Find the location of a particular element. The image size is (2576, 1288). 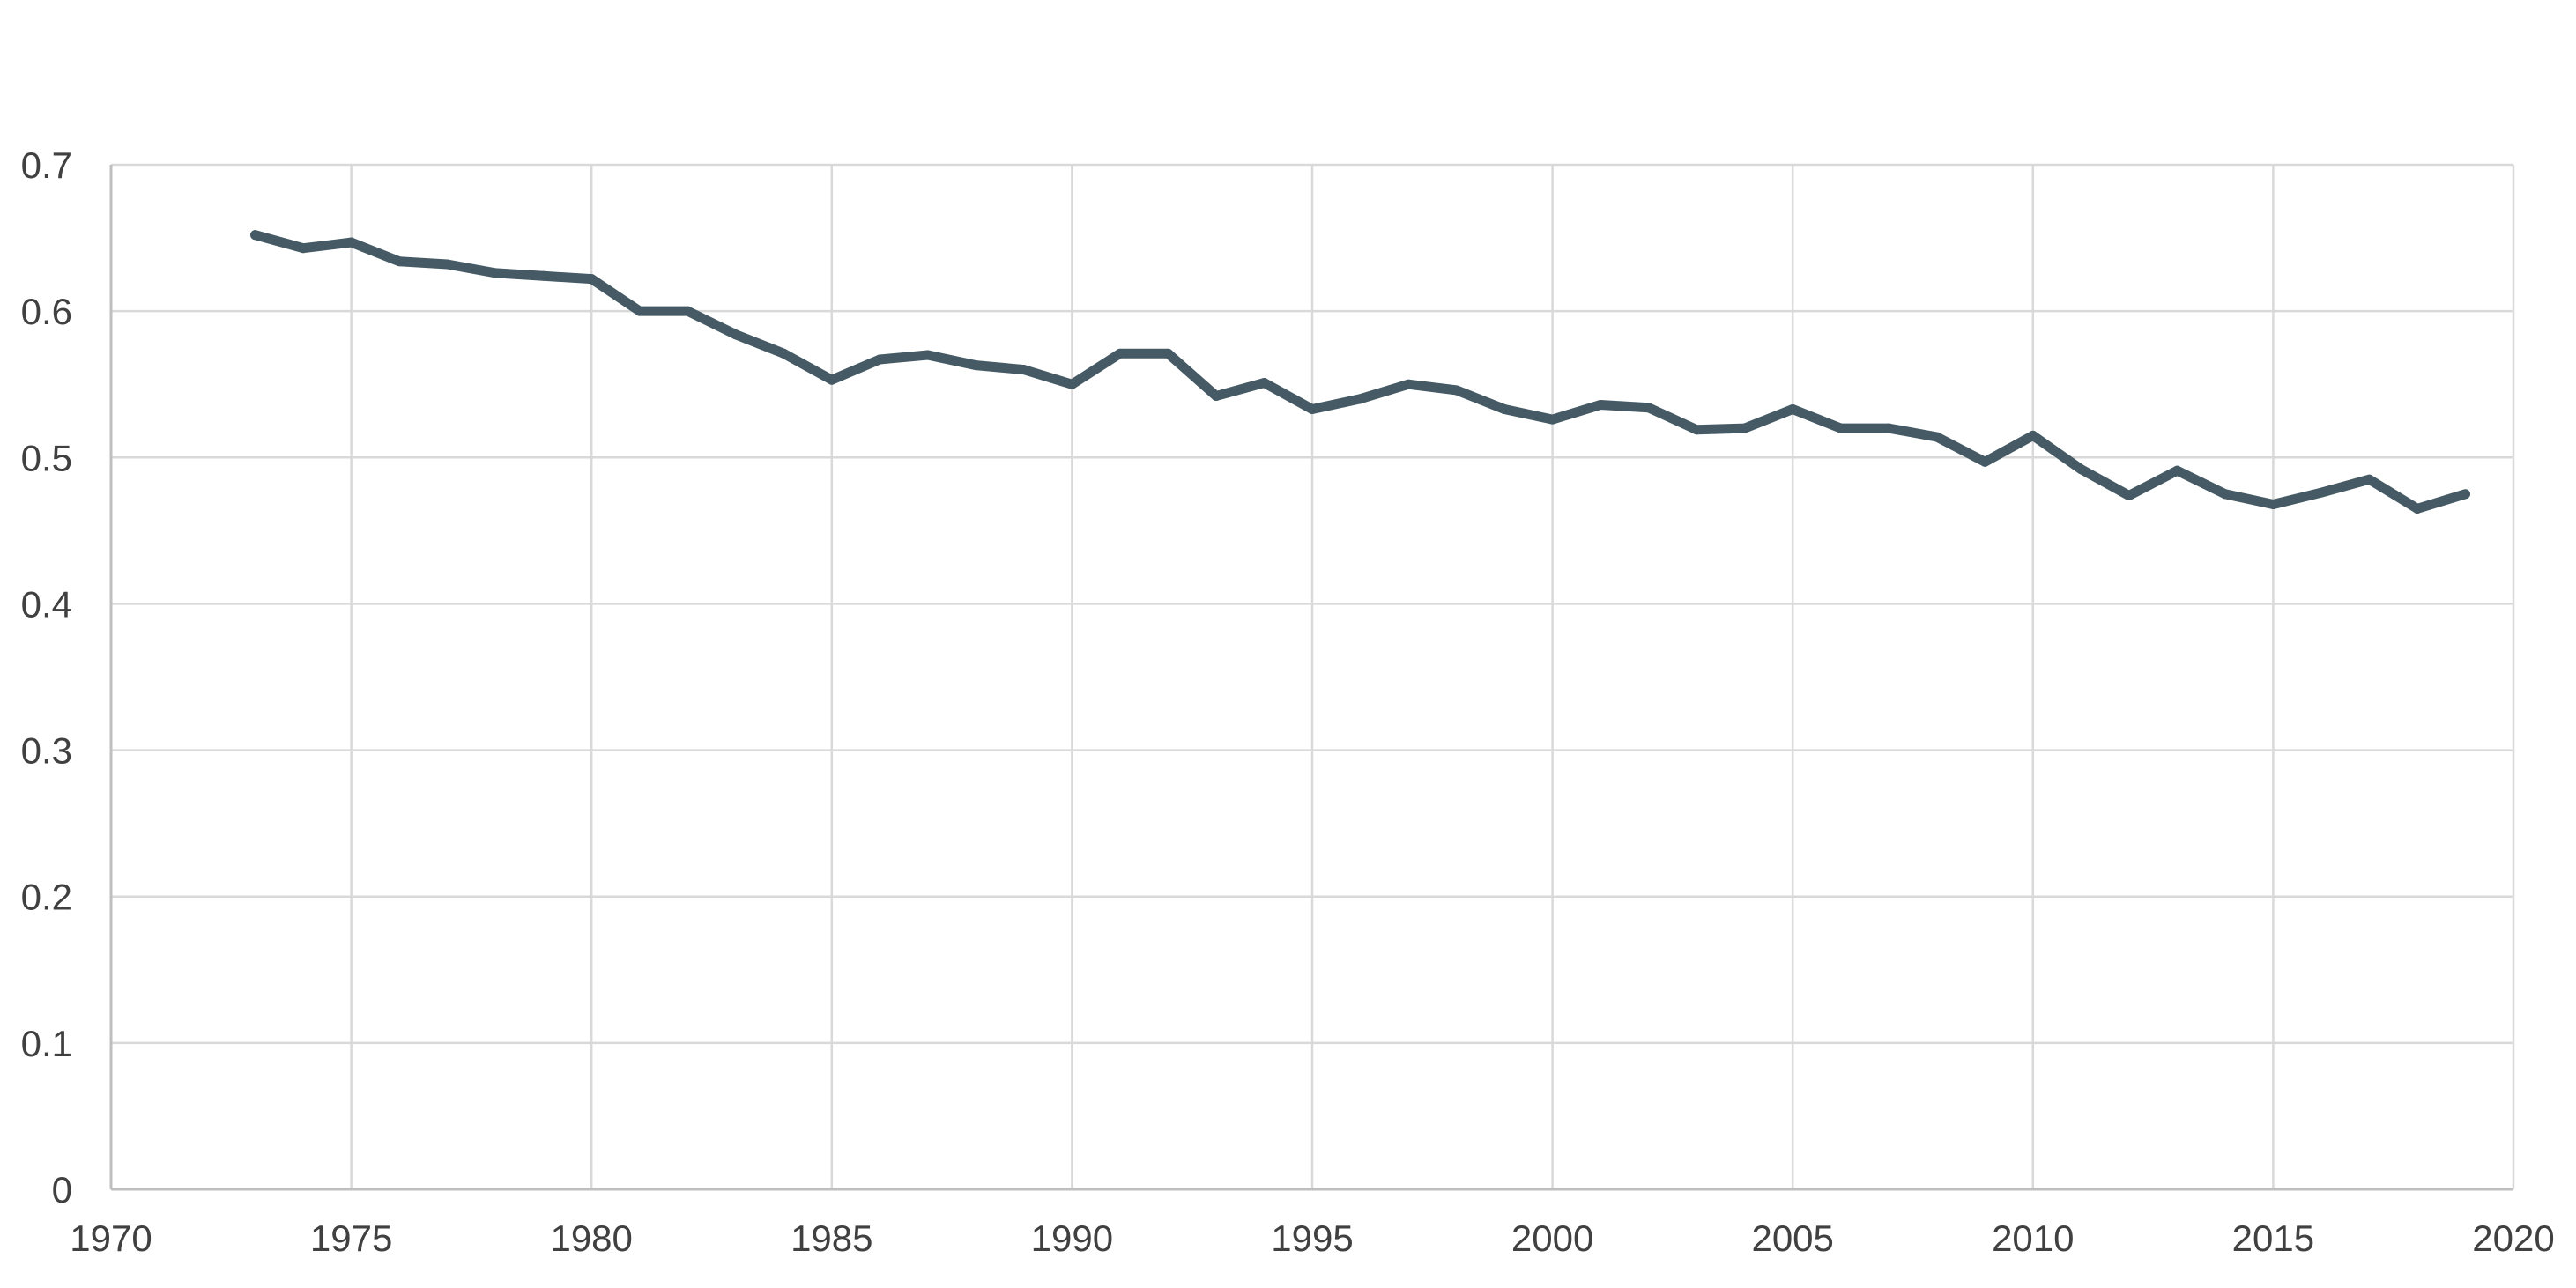

x-tick-label: 2000 is located at coordinates (1552, 1239).